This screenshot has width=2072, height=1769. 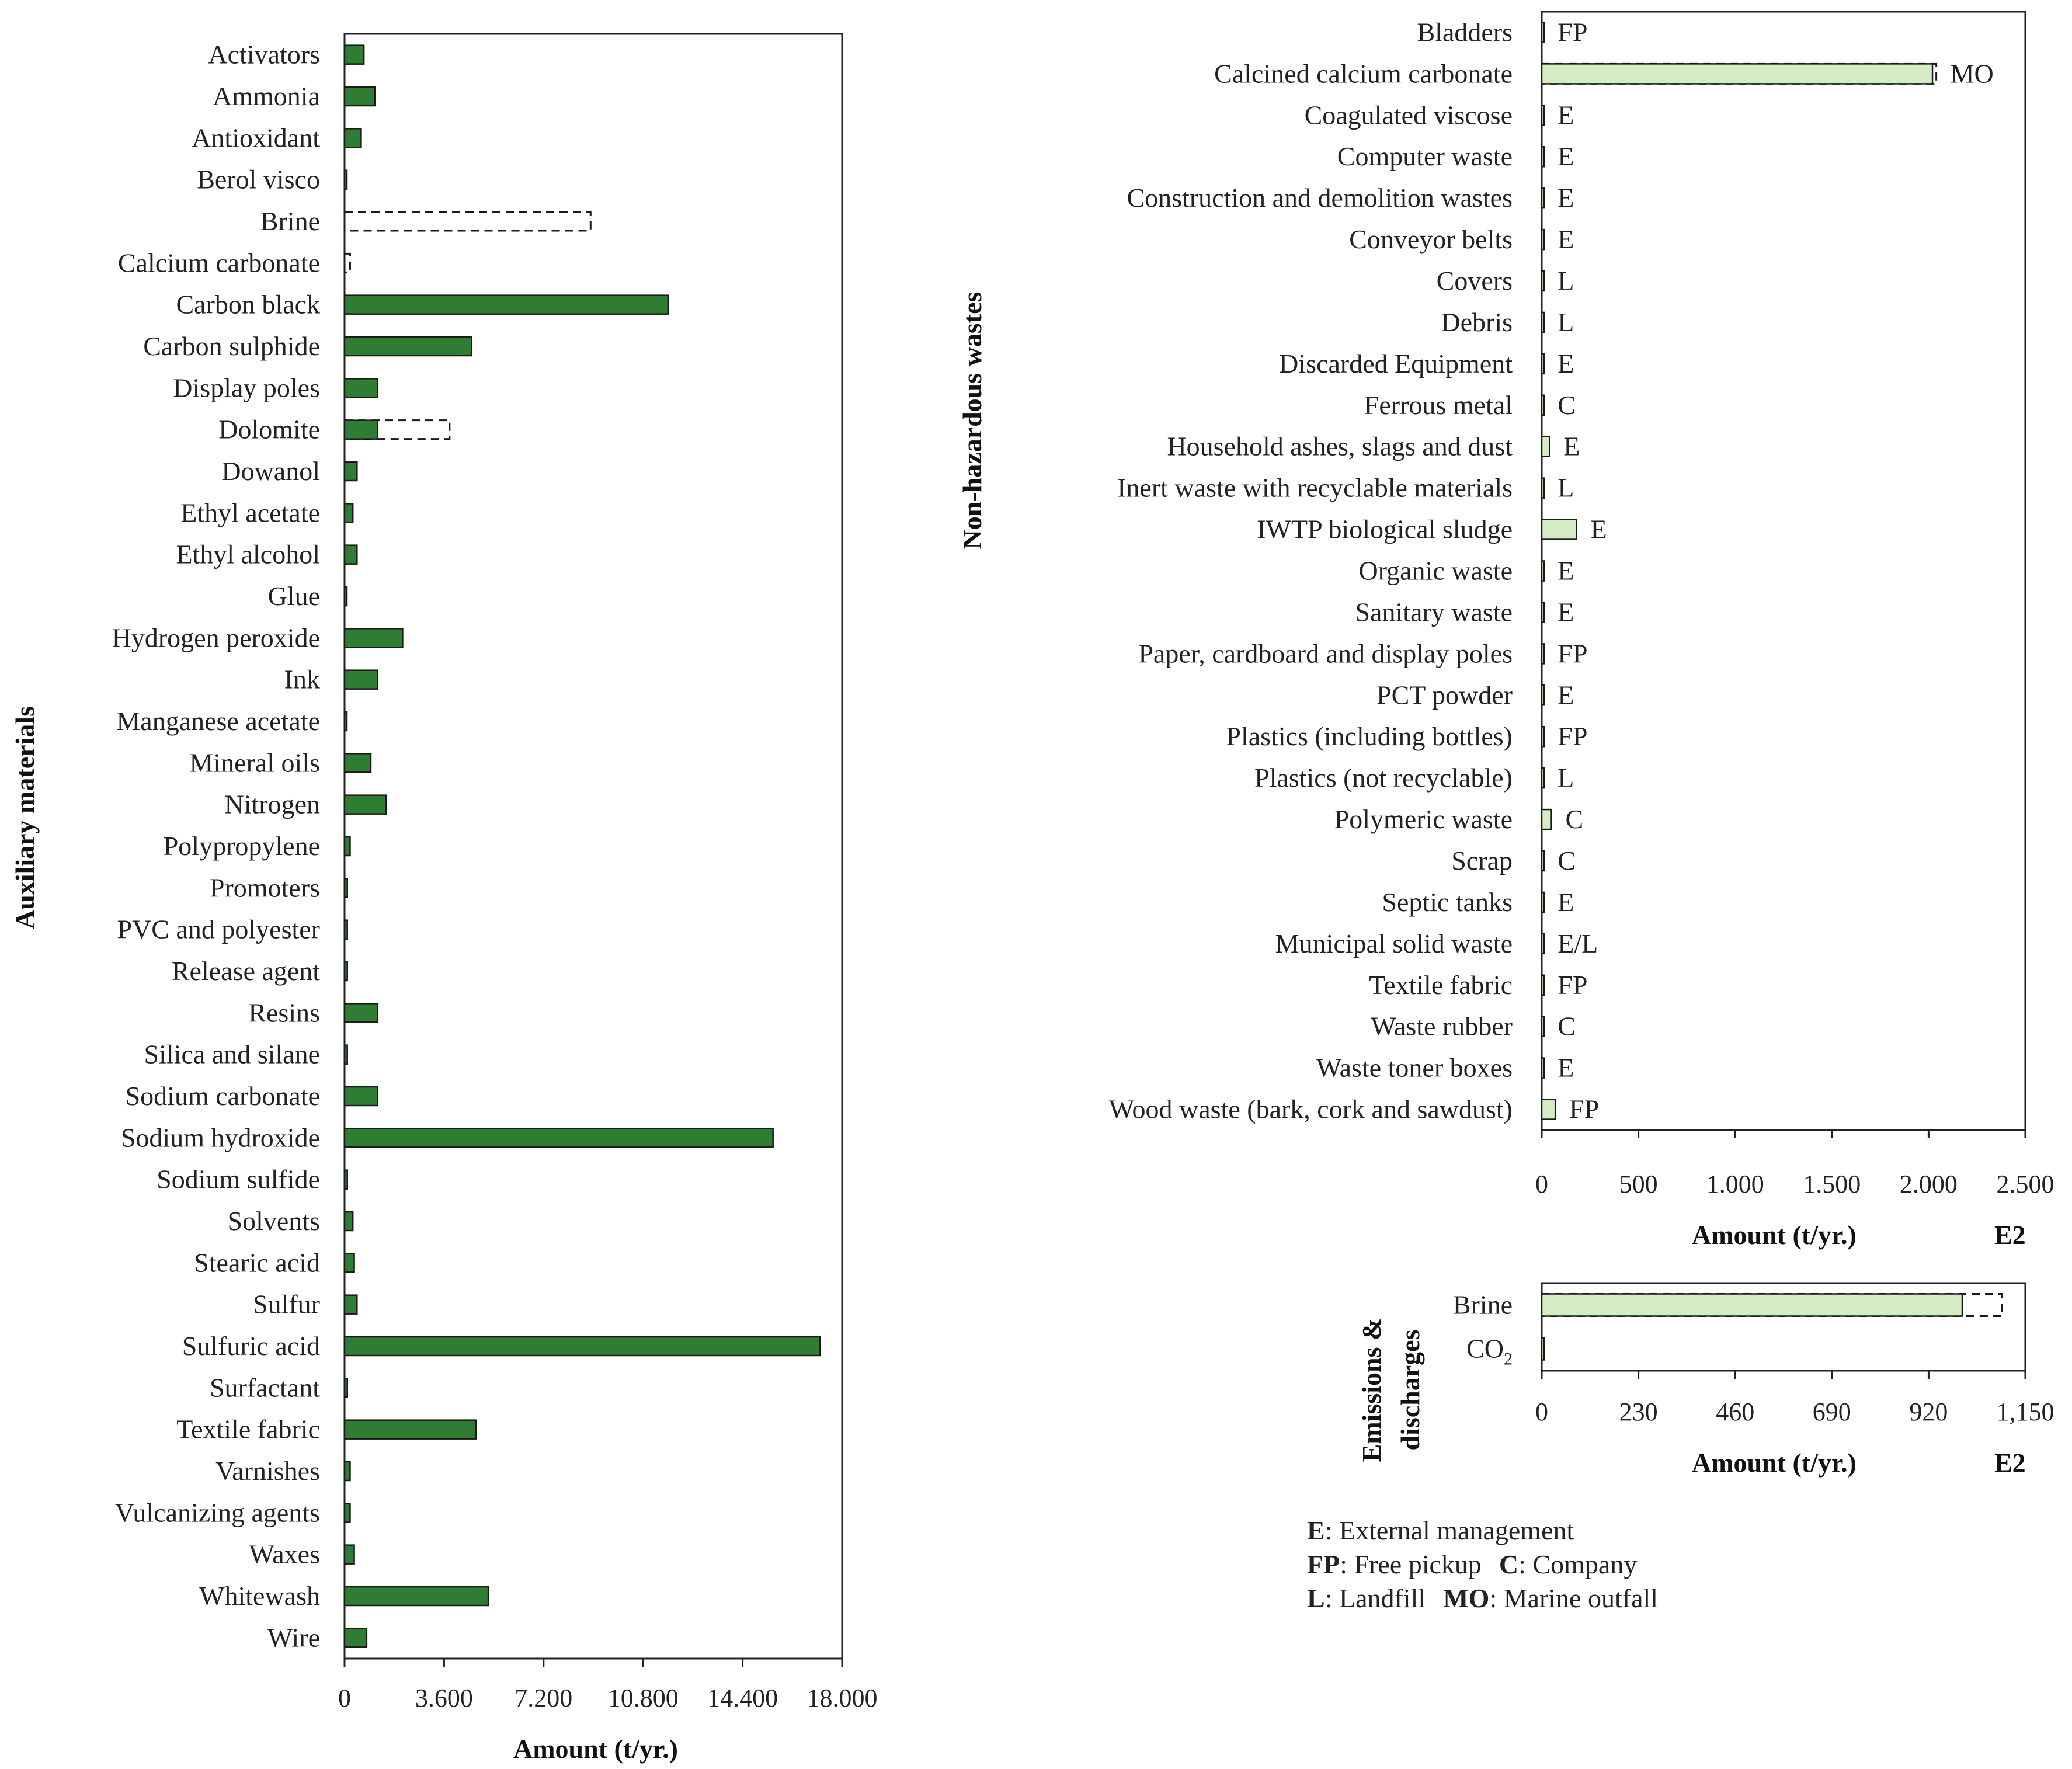 What do you see at coordinates (1442, 1026) in the screenshot?
I see `nh-category-label: Waste rubber` at bounding box center [1442, 1026].